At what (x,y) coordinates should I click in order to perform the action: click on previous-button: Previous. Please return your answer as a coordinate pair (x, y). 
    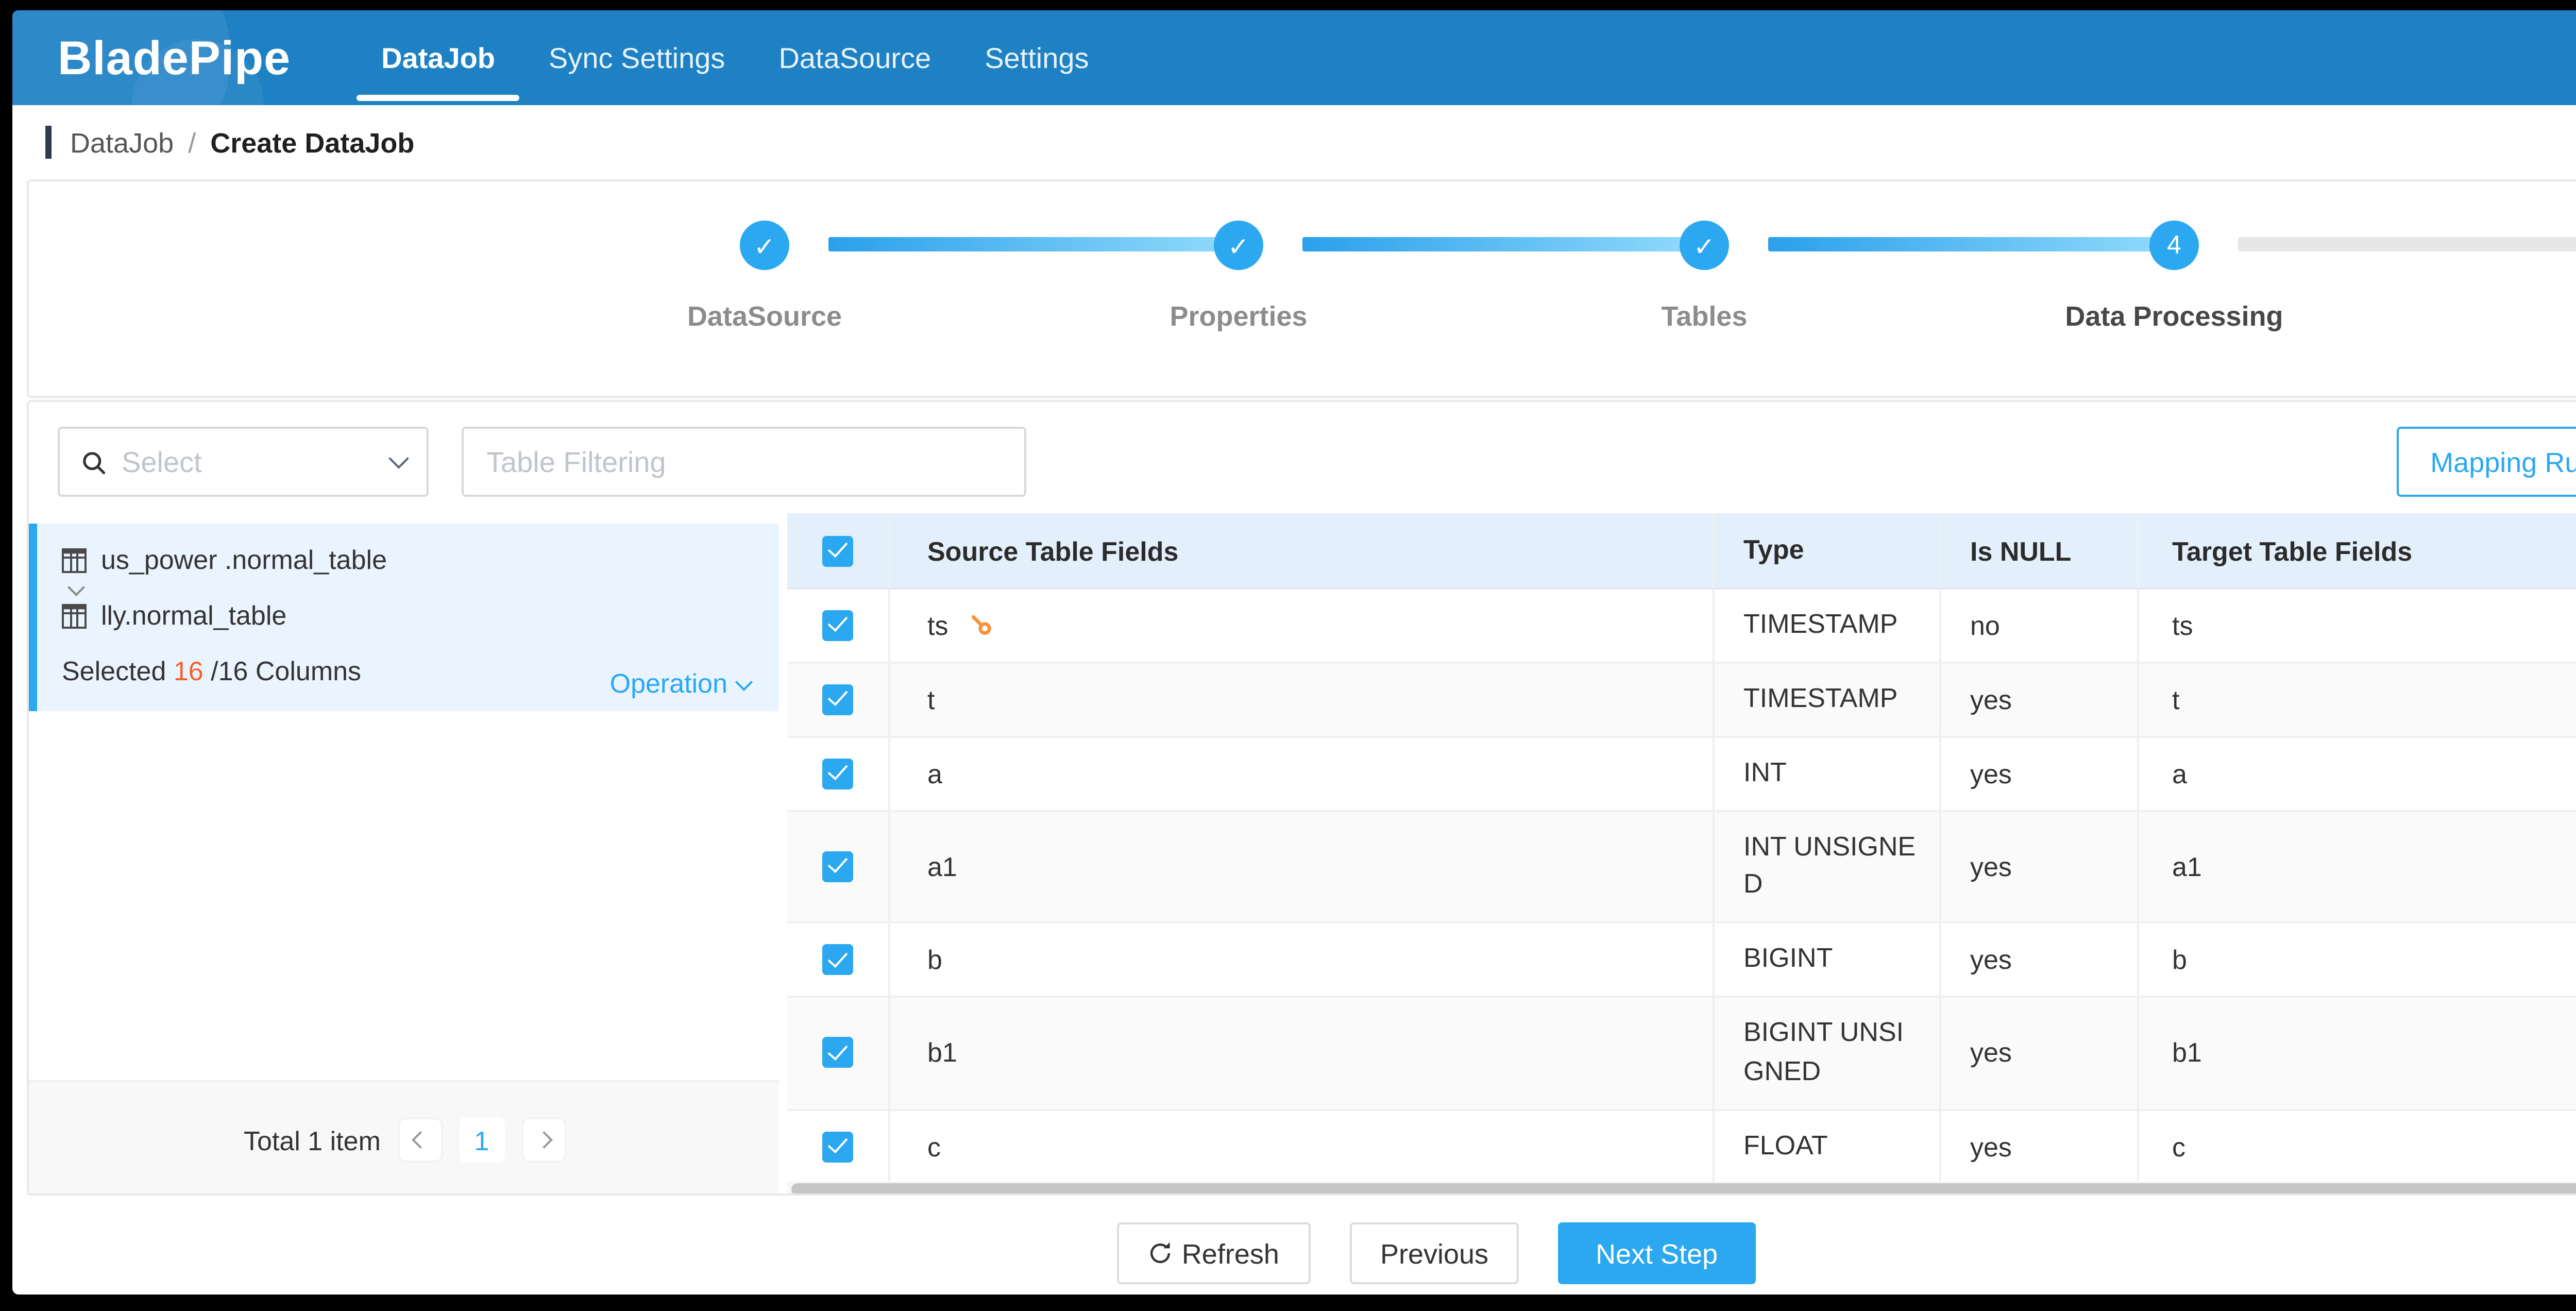
    Looking at the image, I should click on (1434, 1253).